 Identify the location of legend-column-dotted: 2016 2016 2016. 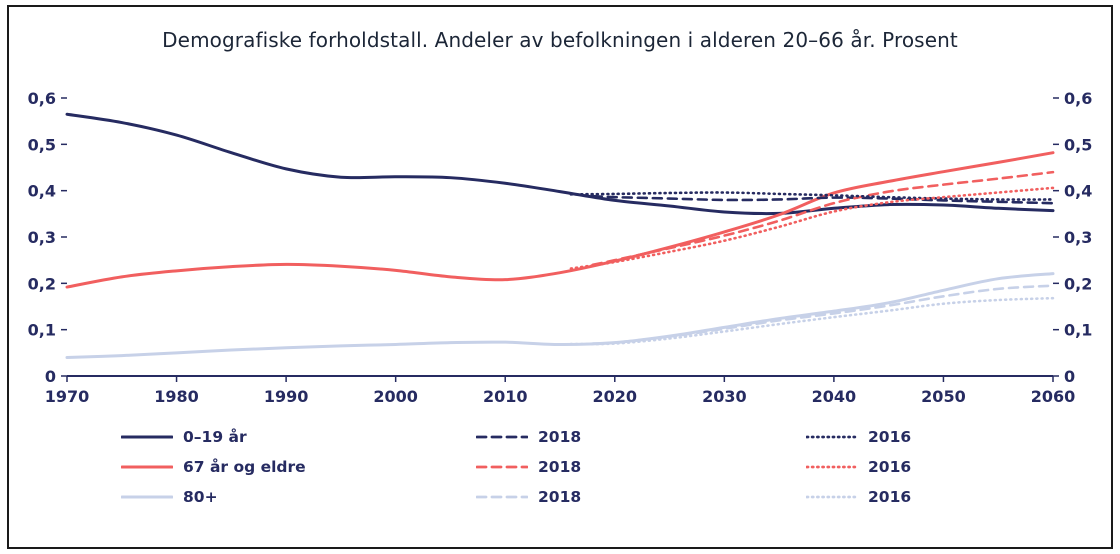
(858, 471).